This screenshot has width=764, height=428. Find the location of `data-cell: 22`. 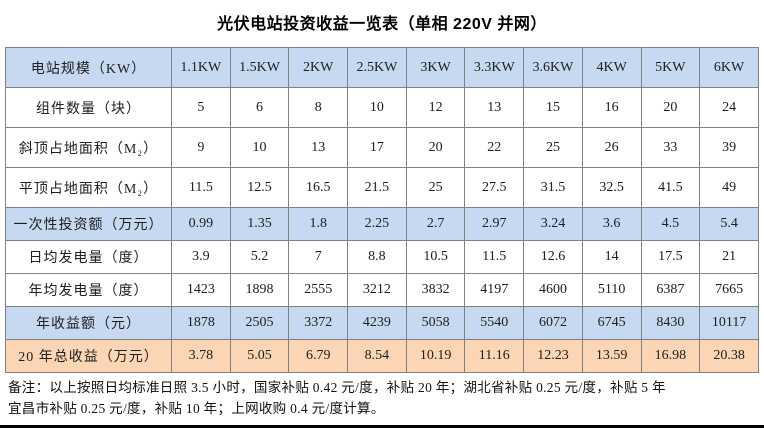

data-cell: 22 is located at coordinates (494, 147).